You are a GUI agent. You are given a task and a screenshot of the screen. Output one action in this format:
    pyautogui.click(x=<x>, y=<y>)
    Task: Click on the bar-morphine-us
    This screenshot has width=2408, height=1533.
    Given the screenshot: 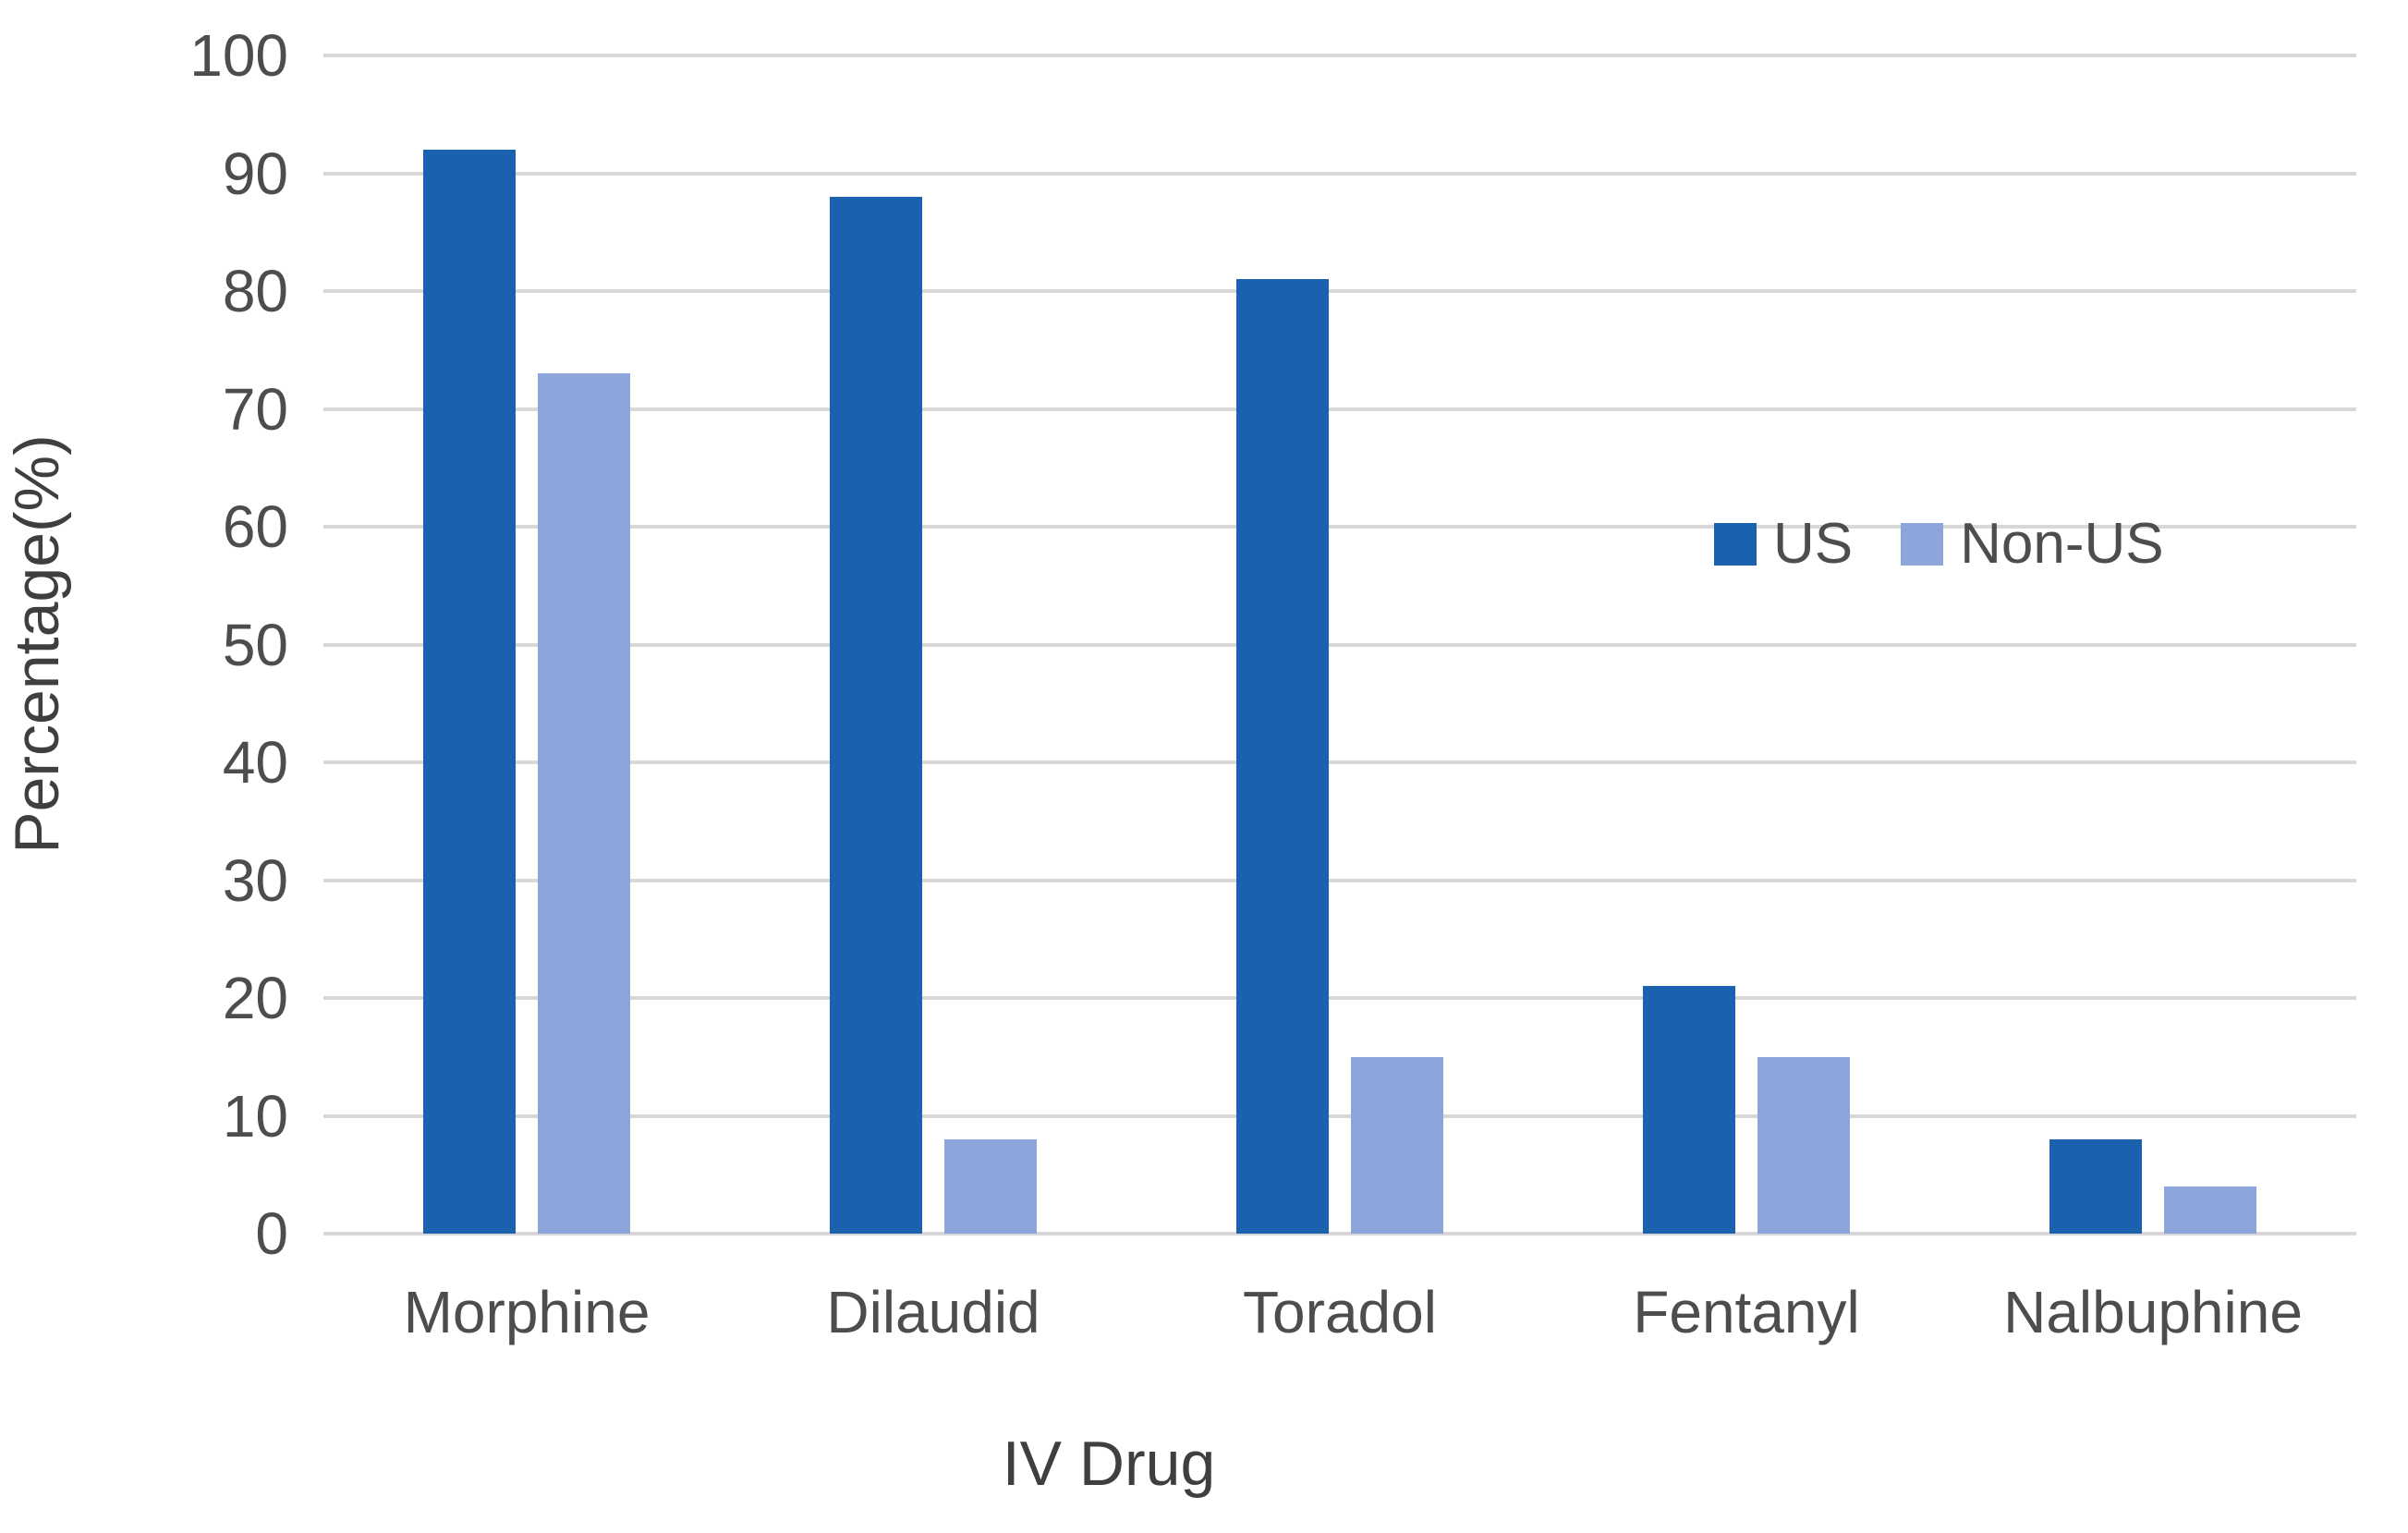 What is the action you would take?
    pyautogui.click(x=469, y=692)
    